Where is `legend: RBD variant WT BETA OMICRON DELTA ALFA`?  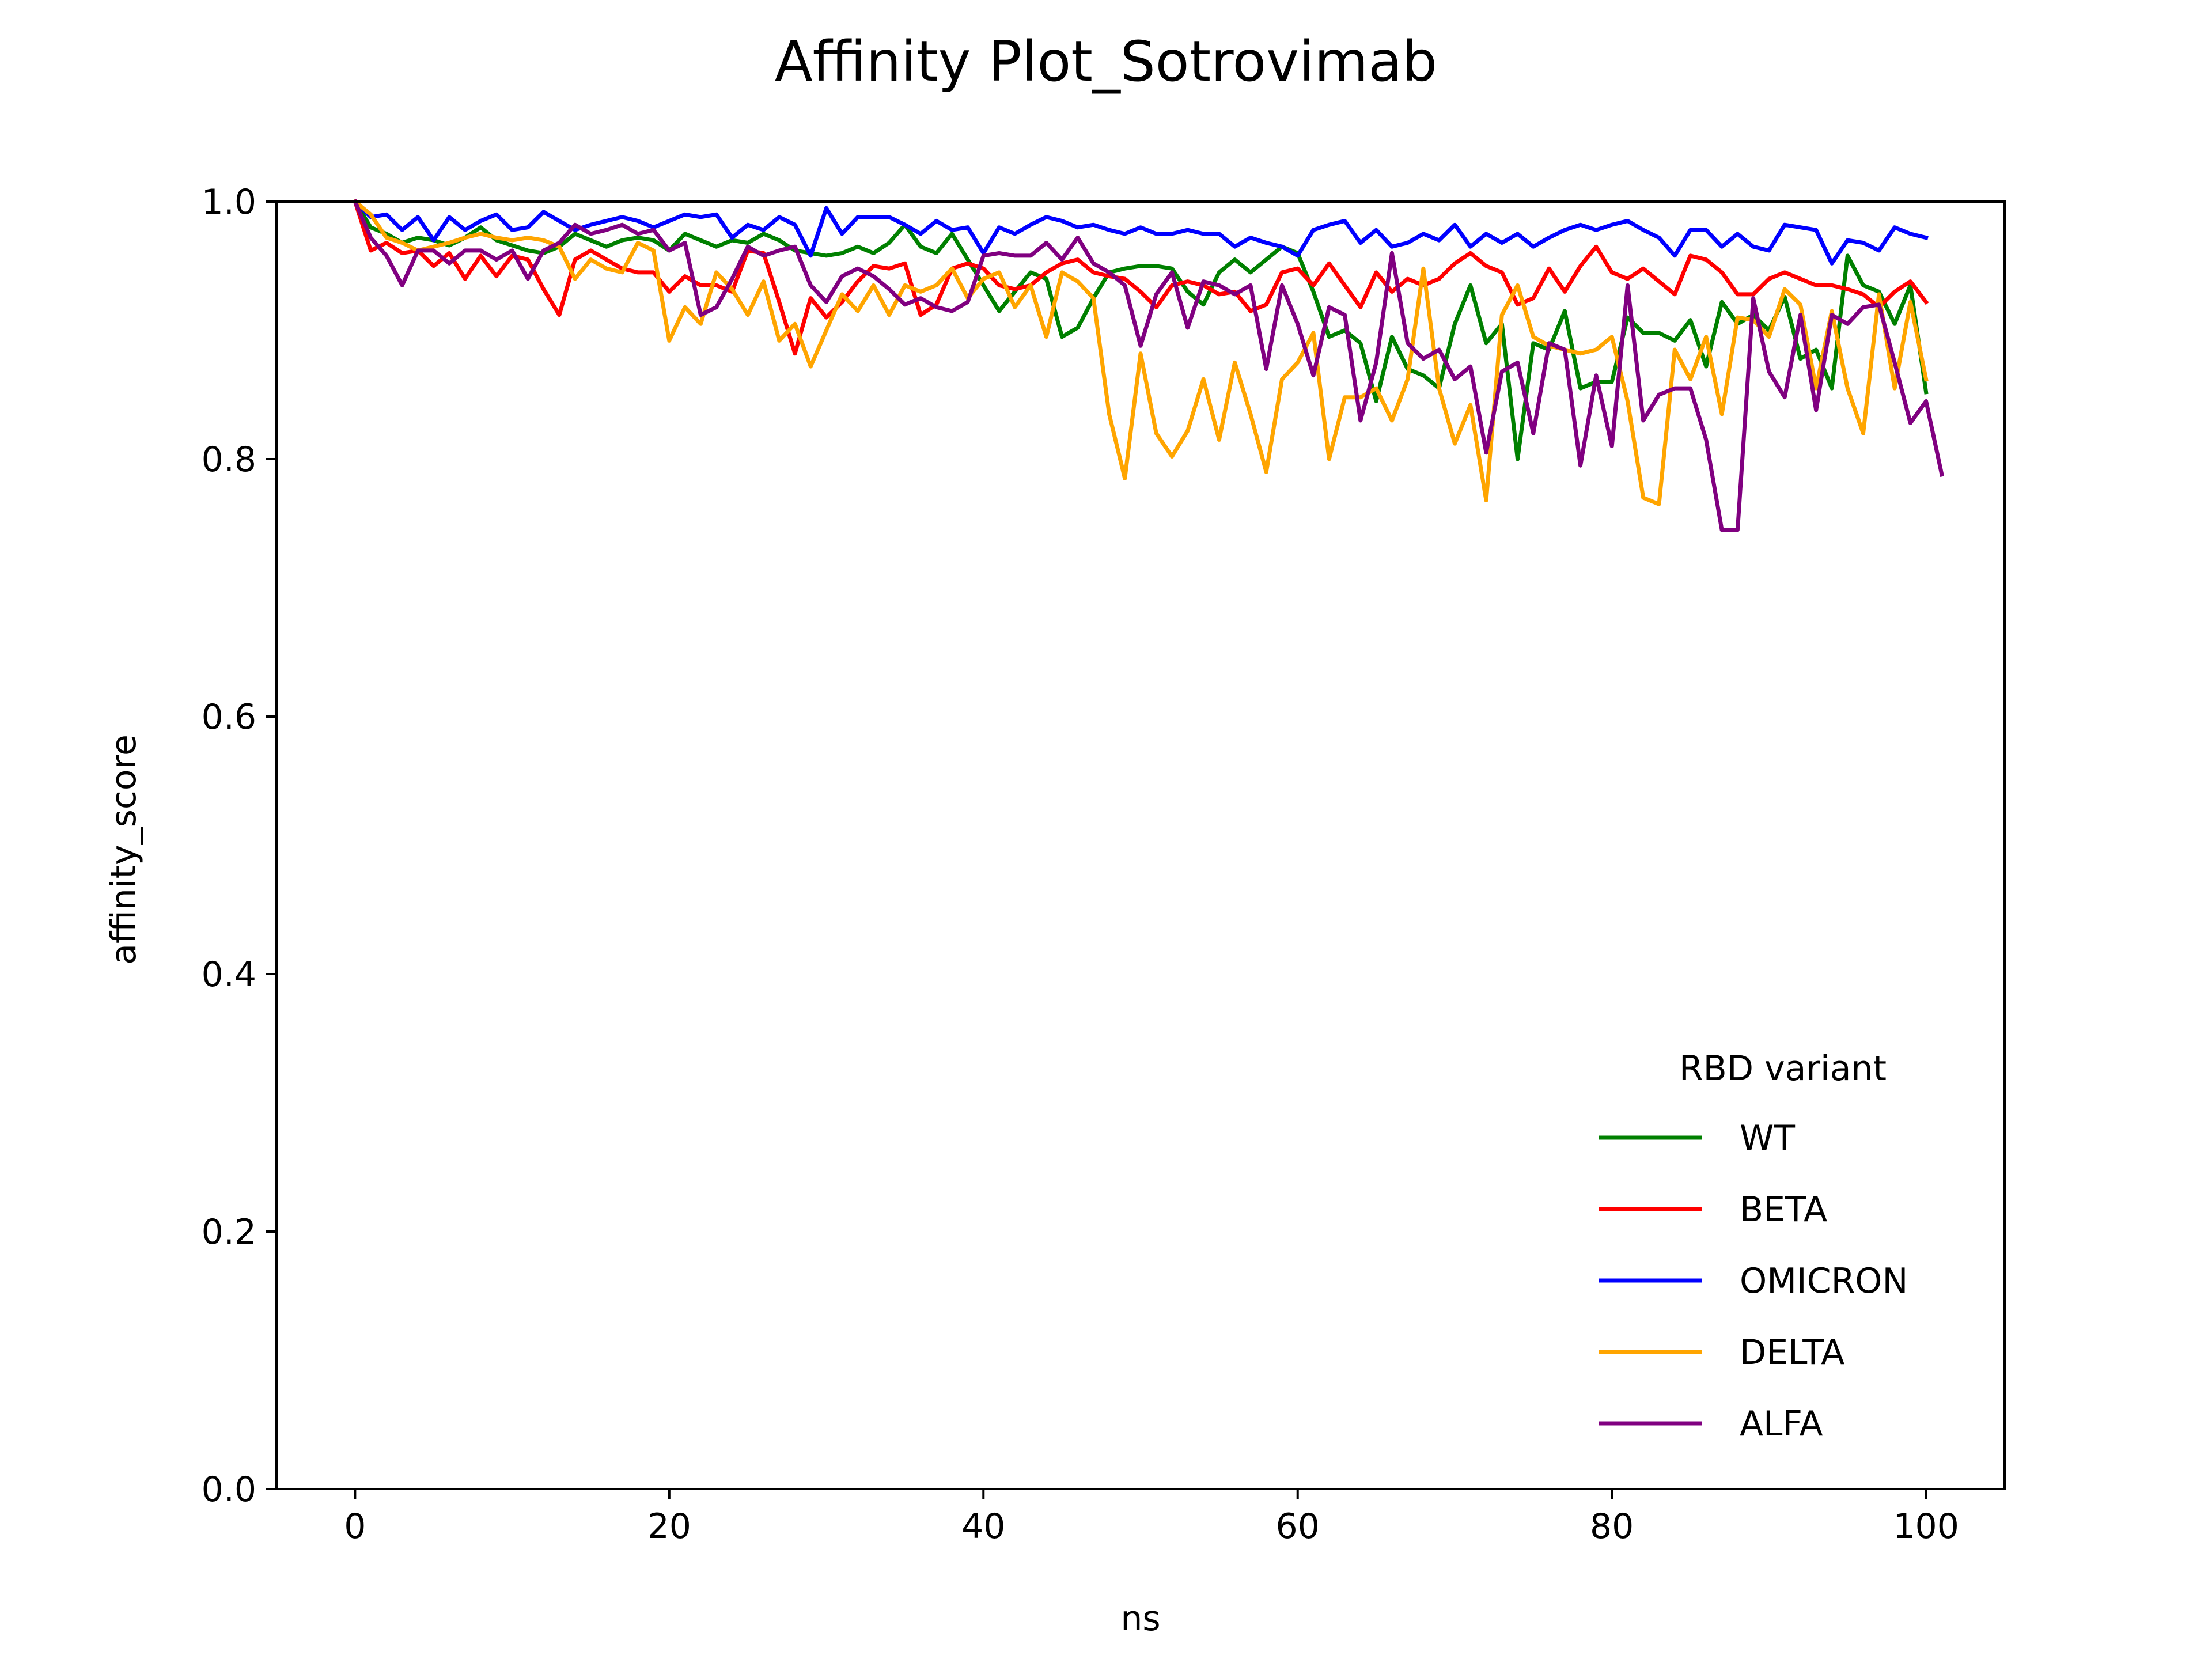 legend: RBD variant WT BETA OMICRON DELTA ALFA is located at coordinates (1753, 1246).